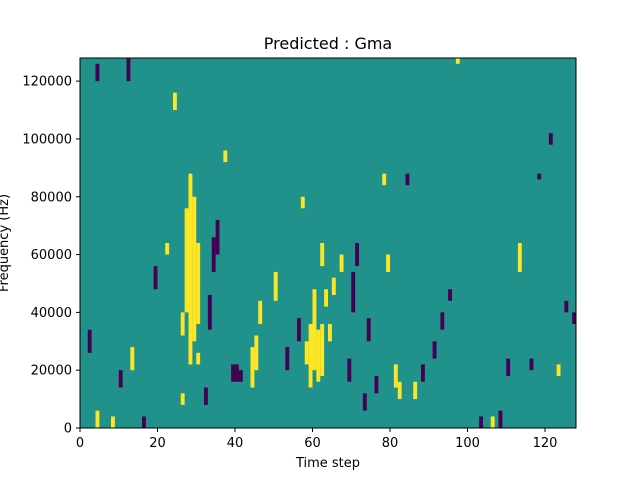 Image resolution: width=640 pixels, height=480 pixels. I want to click on x-tick-label: 60, so click(312, 443).